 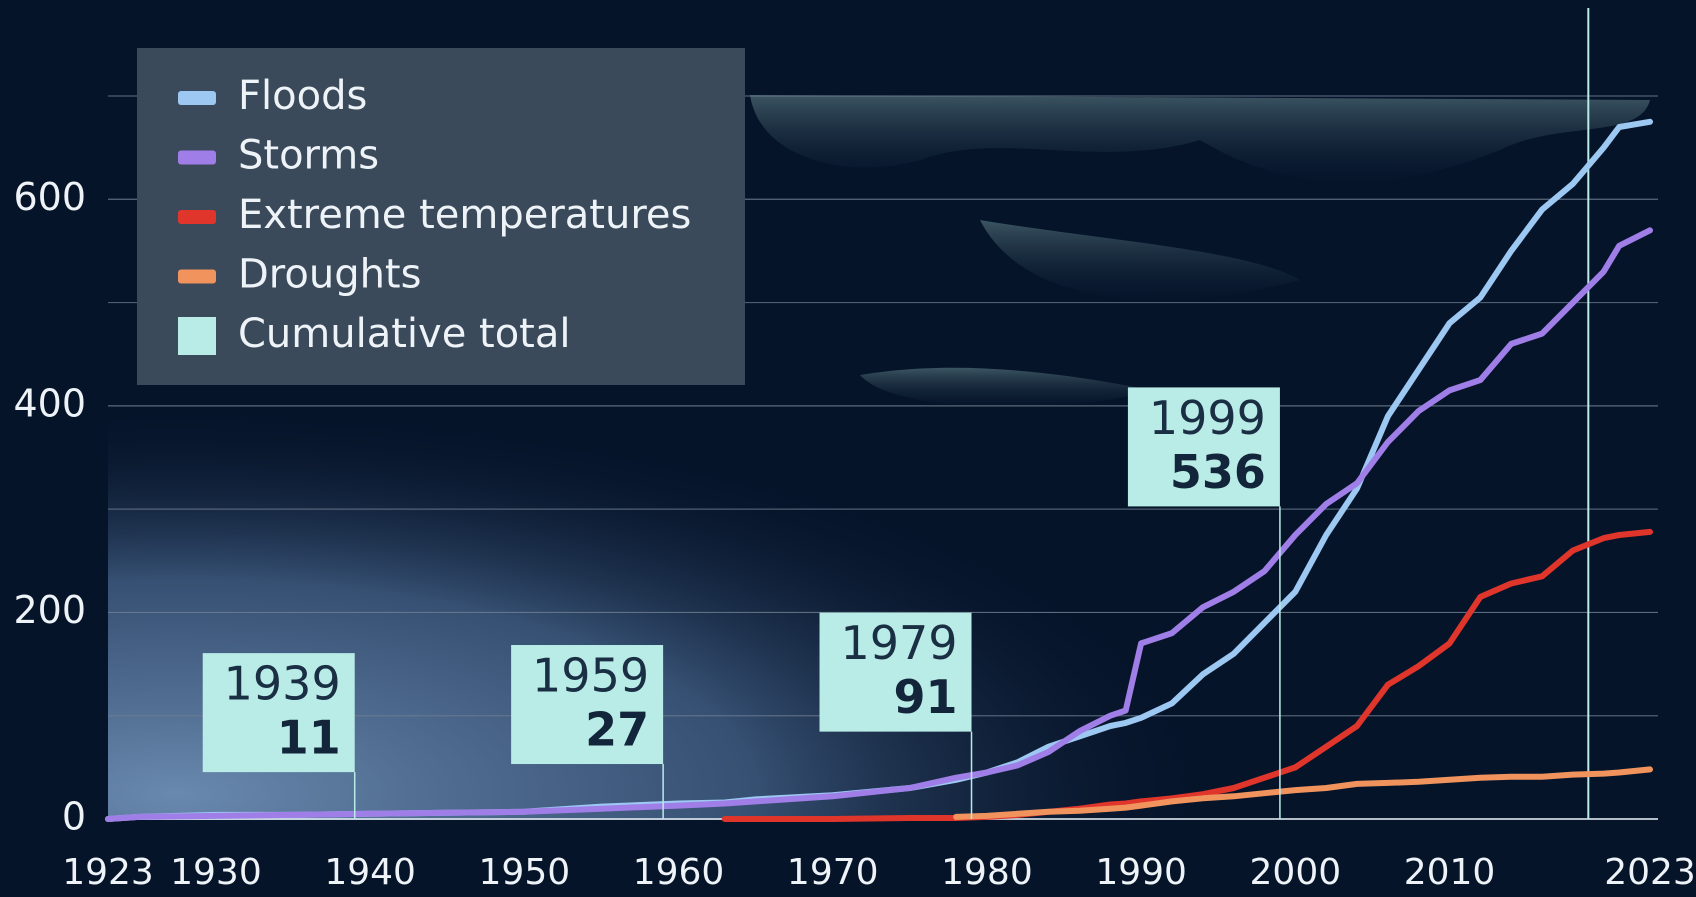 What do you see at coordinates (329, 275) in the screenshot?
I see `legend-label: Droughts` at bounding box center [329, 275].